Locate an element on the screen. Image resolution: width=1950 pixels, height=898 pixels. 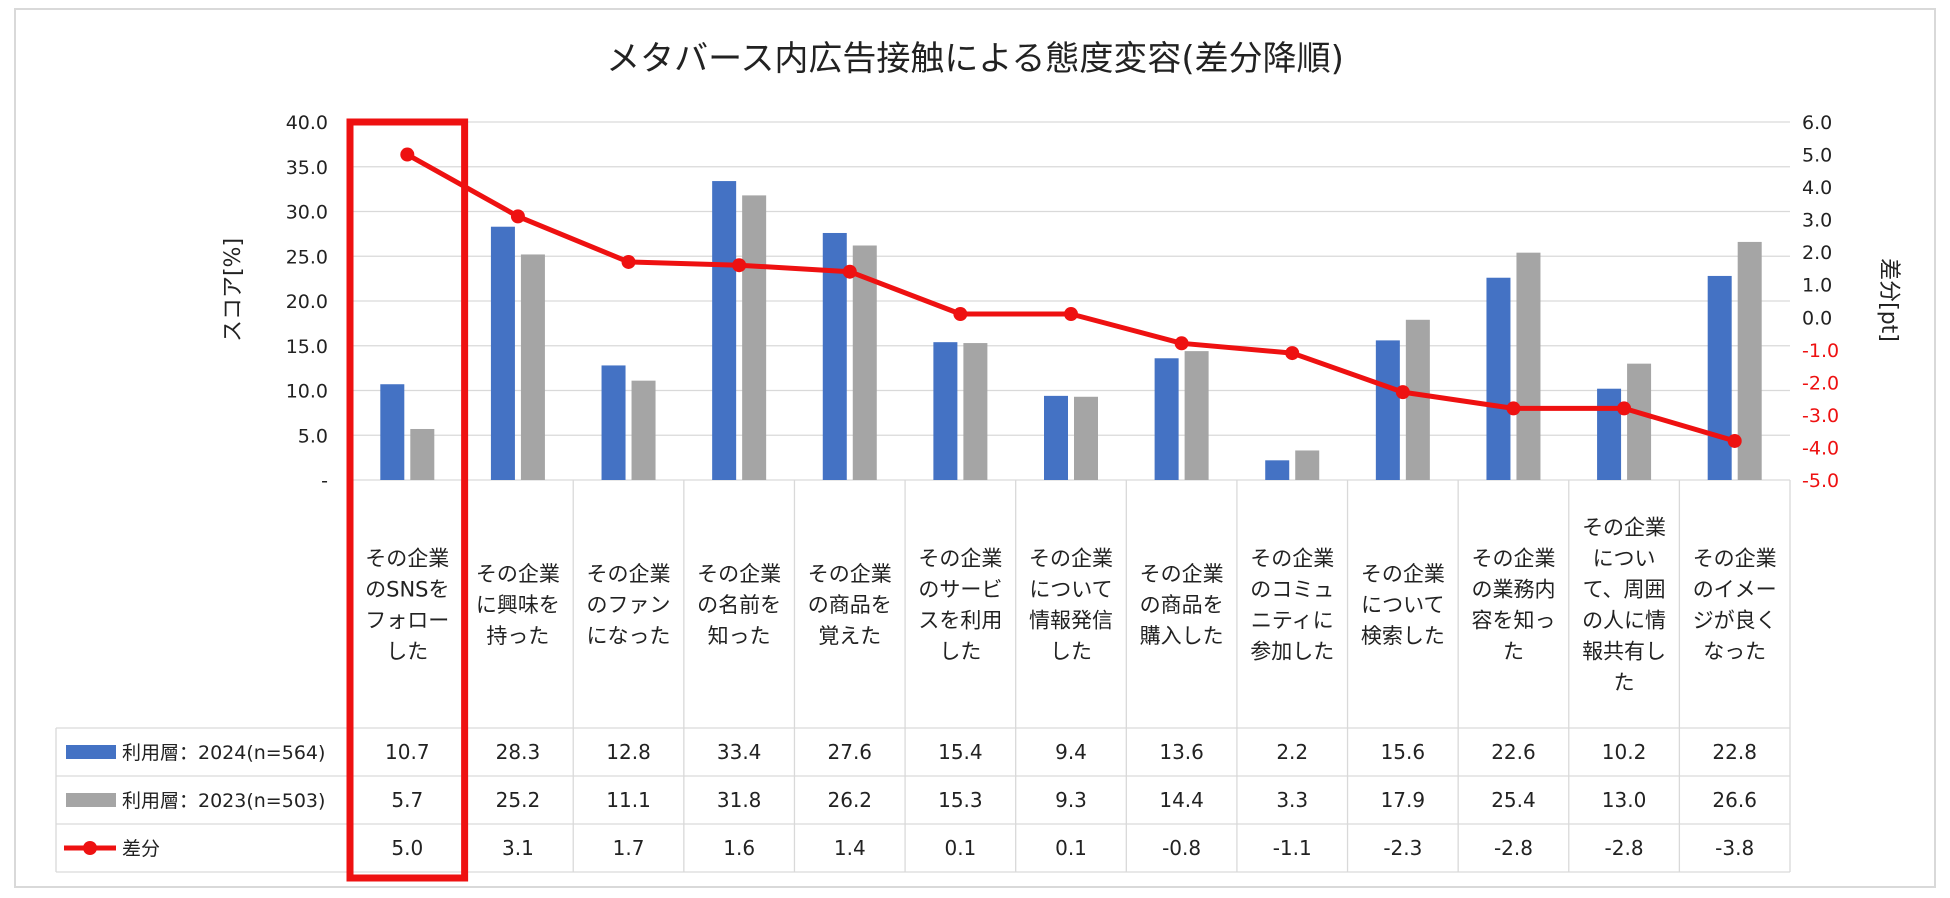
category-label: について is located at coordinates (1070, 590).